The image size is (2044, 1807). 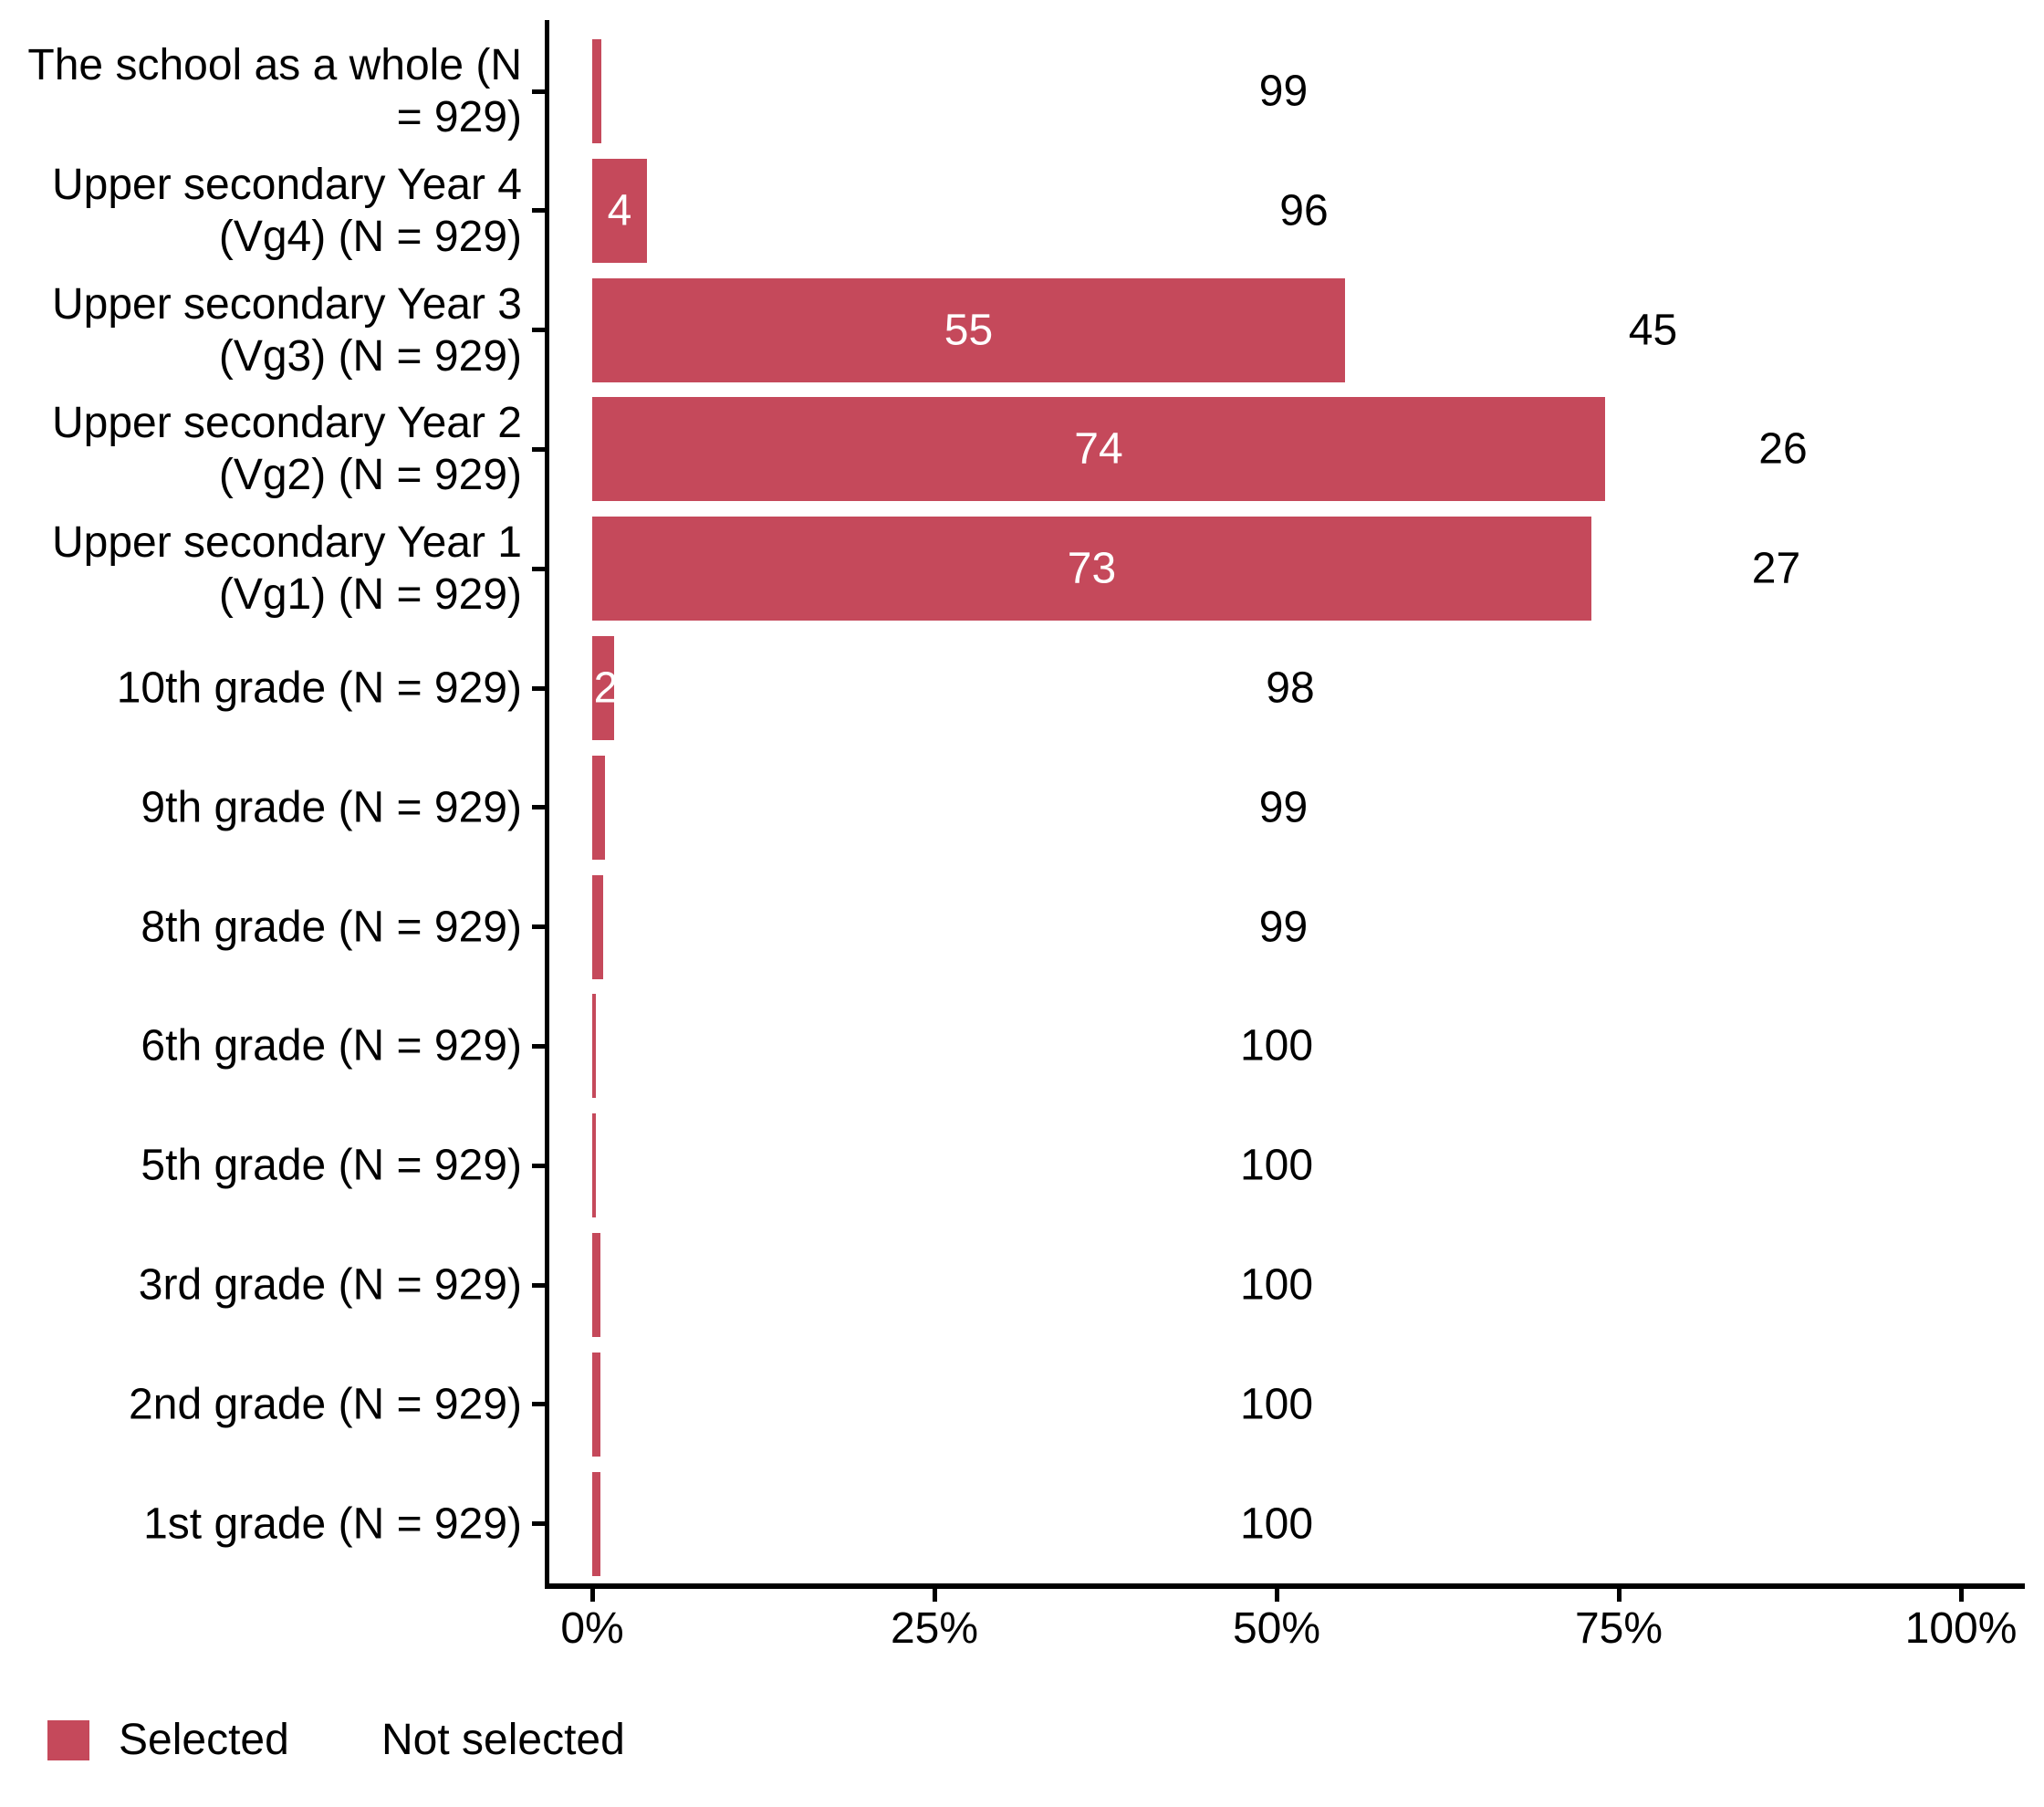 I want to click on x-tick-label: 25%, so click(x=934, y=1629).